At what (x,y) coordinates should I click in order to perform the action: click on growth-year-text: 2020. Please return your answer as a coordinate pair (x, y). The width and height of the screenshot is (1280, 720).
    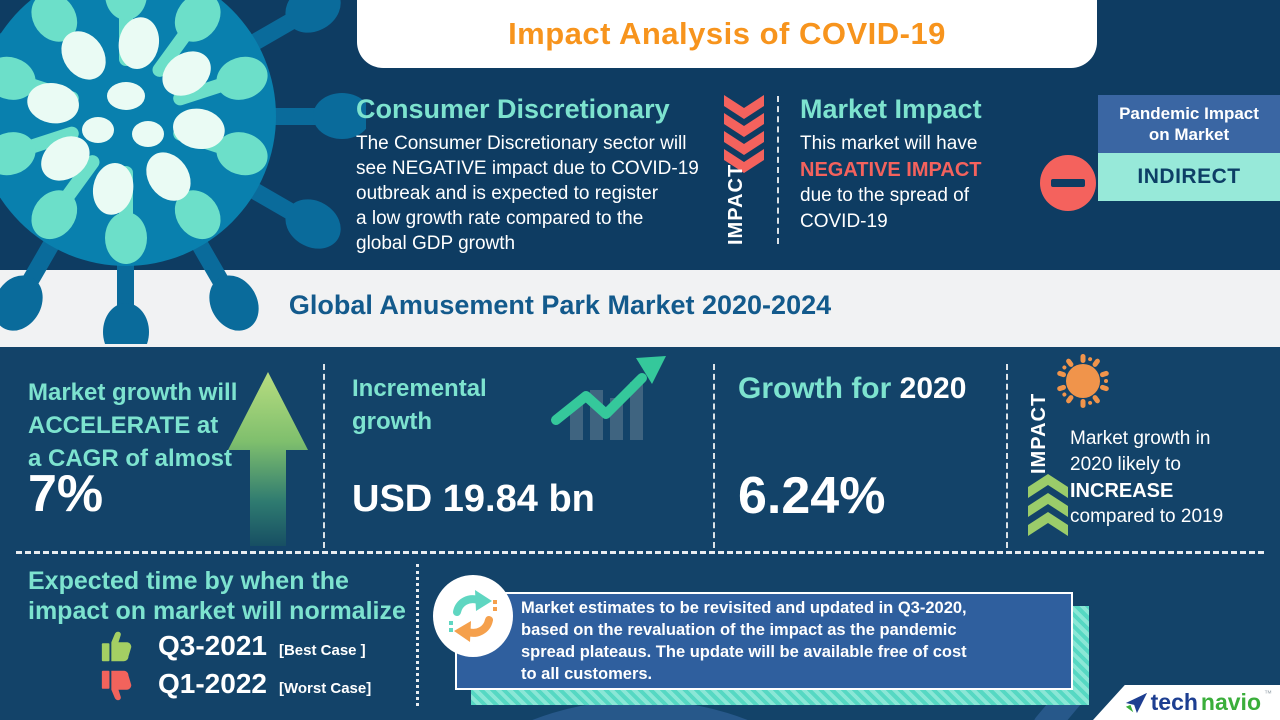
    Looking at the image, I should click on (933, 388).